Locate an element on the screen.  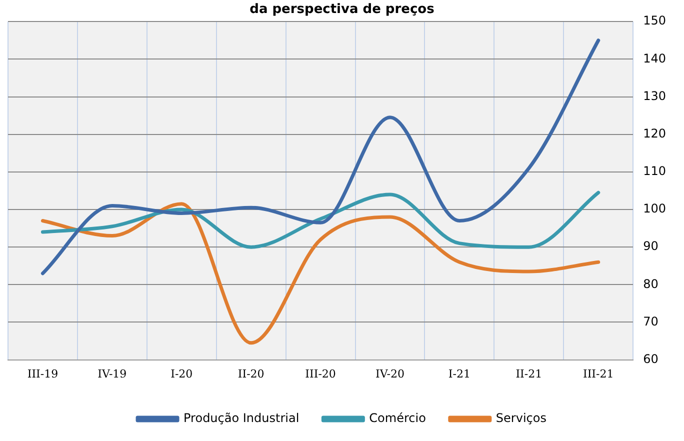
y-tick-label: 100 is located at coordinates (654, 209).